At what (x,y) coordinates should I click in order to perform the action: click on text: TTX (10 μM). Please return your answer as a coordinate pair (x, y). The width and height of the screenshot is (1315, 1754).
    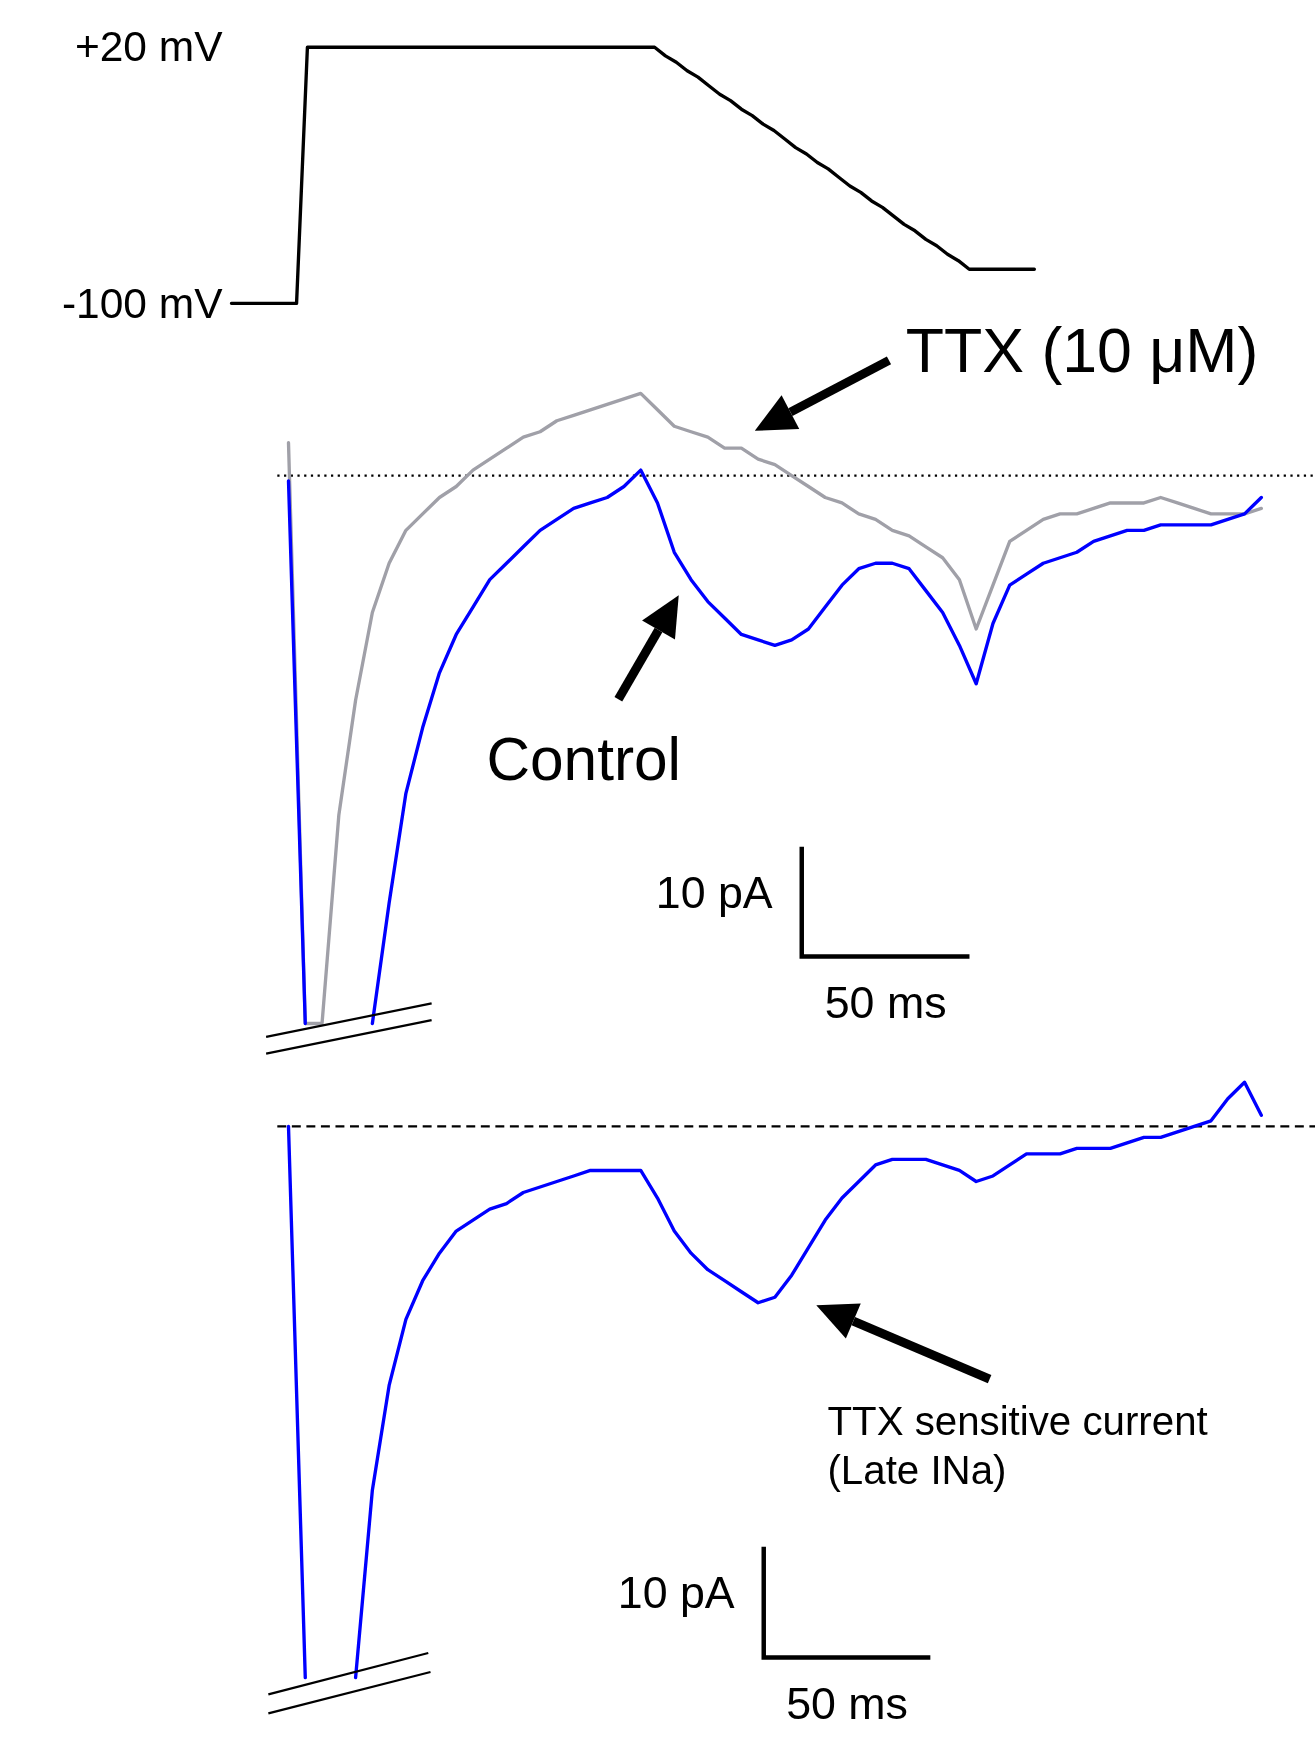
    Looking at the image, I should click on (1082, 349).